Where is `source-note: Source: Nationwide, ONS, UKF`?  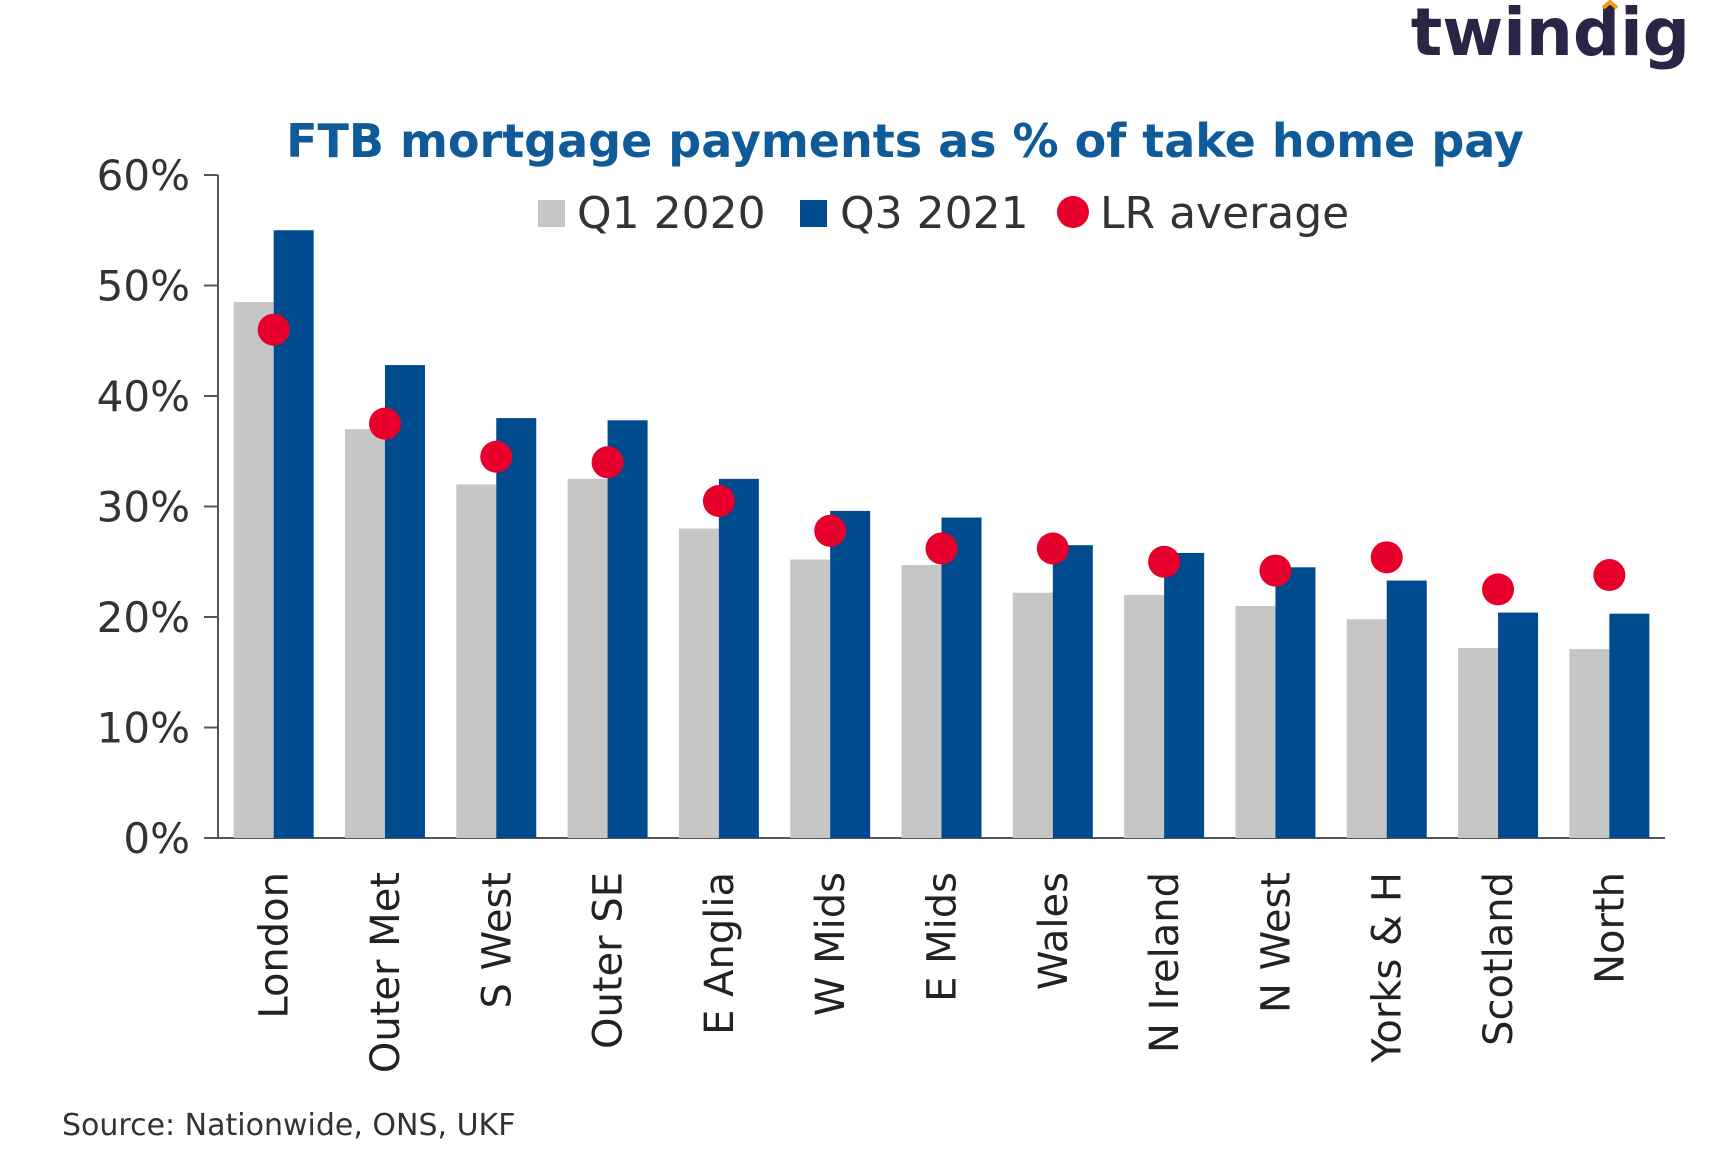
source-note: Source: Nationwide, ONS, UKF is located at coordinates (288, 1125).